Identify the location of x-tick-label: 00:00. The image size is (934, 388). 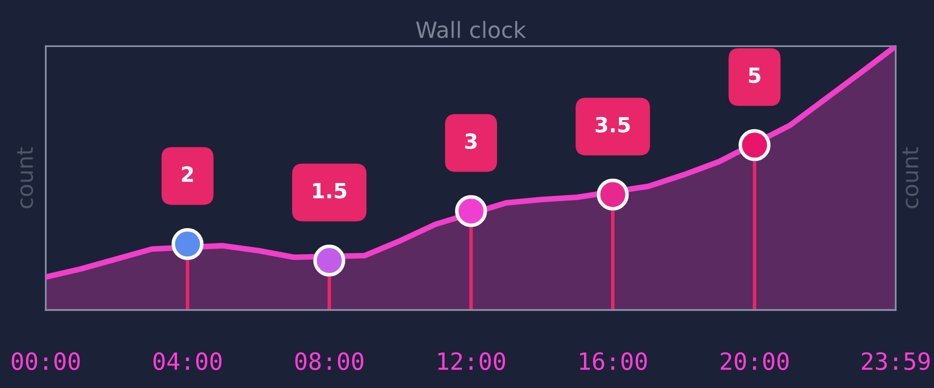
(46, 361).